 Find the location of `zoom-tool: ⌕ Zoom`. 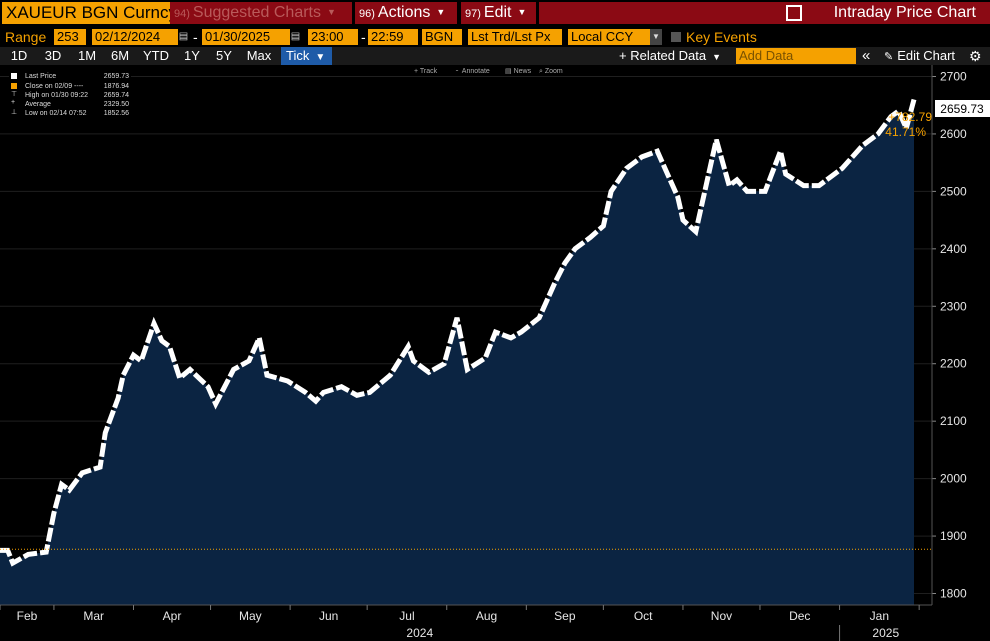

zoom-tool: ⌕ Zoom is located at coordinates (551, 72).